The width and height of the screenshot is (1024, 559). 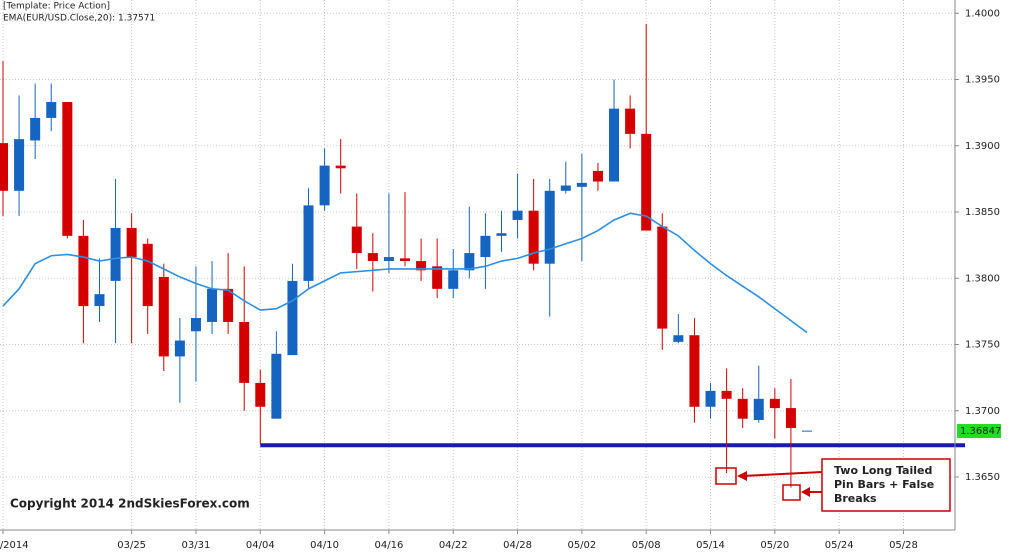 I want to click on annotation-line: Two Long Tailed, so click(x=883, y=470).